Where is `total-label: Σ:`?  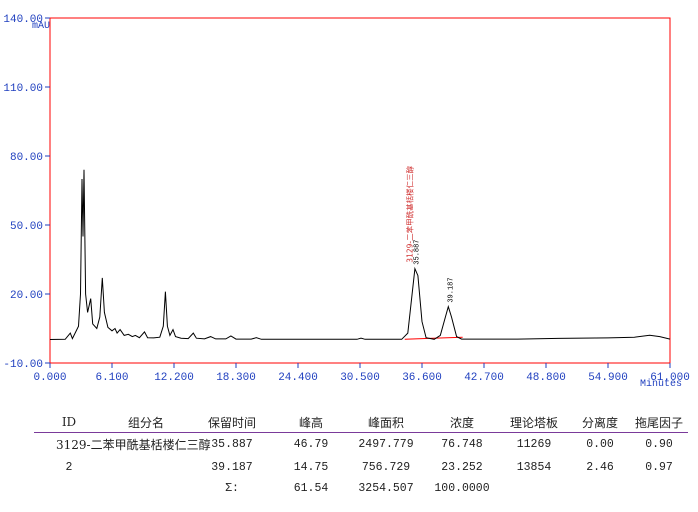
total-label: Σ: is located at coordinates (232, 488).